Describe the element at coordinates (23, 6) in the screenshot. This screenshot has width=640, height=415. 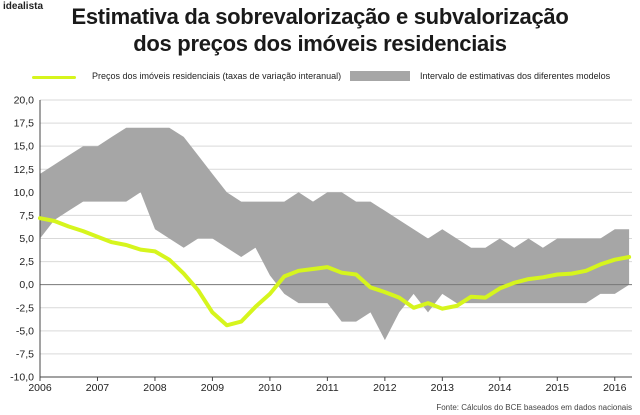
I see `brand-logo: idealista` at that location.